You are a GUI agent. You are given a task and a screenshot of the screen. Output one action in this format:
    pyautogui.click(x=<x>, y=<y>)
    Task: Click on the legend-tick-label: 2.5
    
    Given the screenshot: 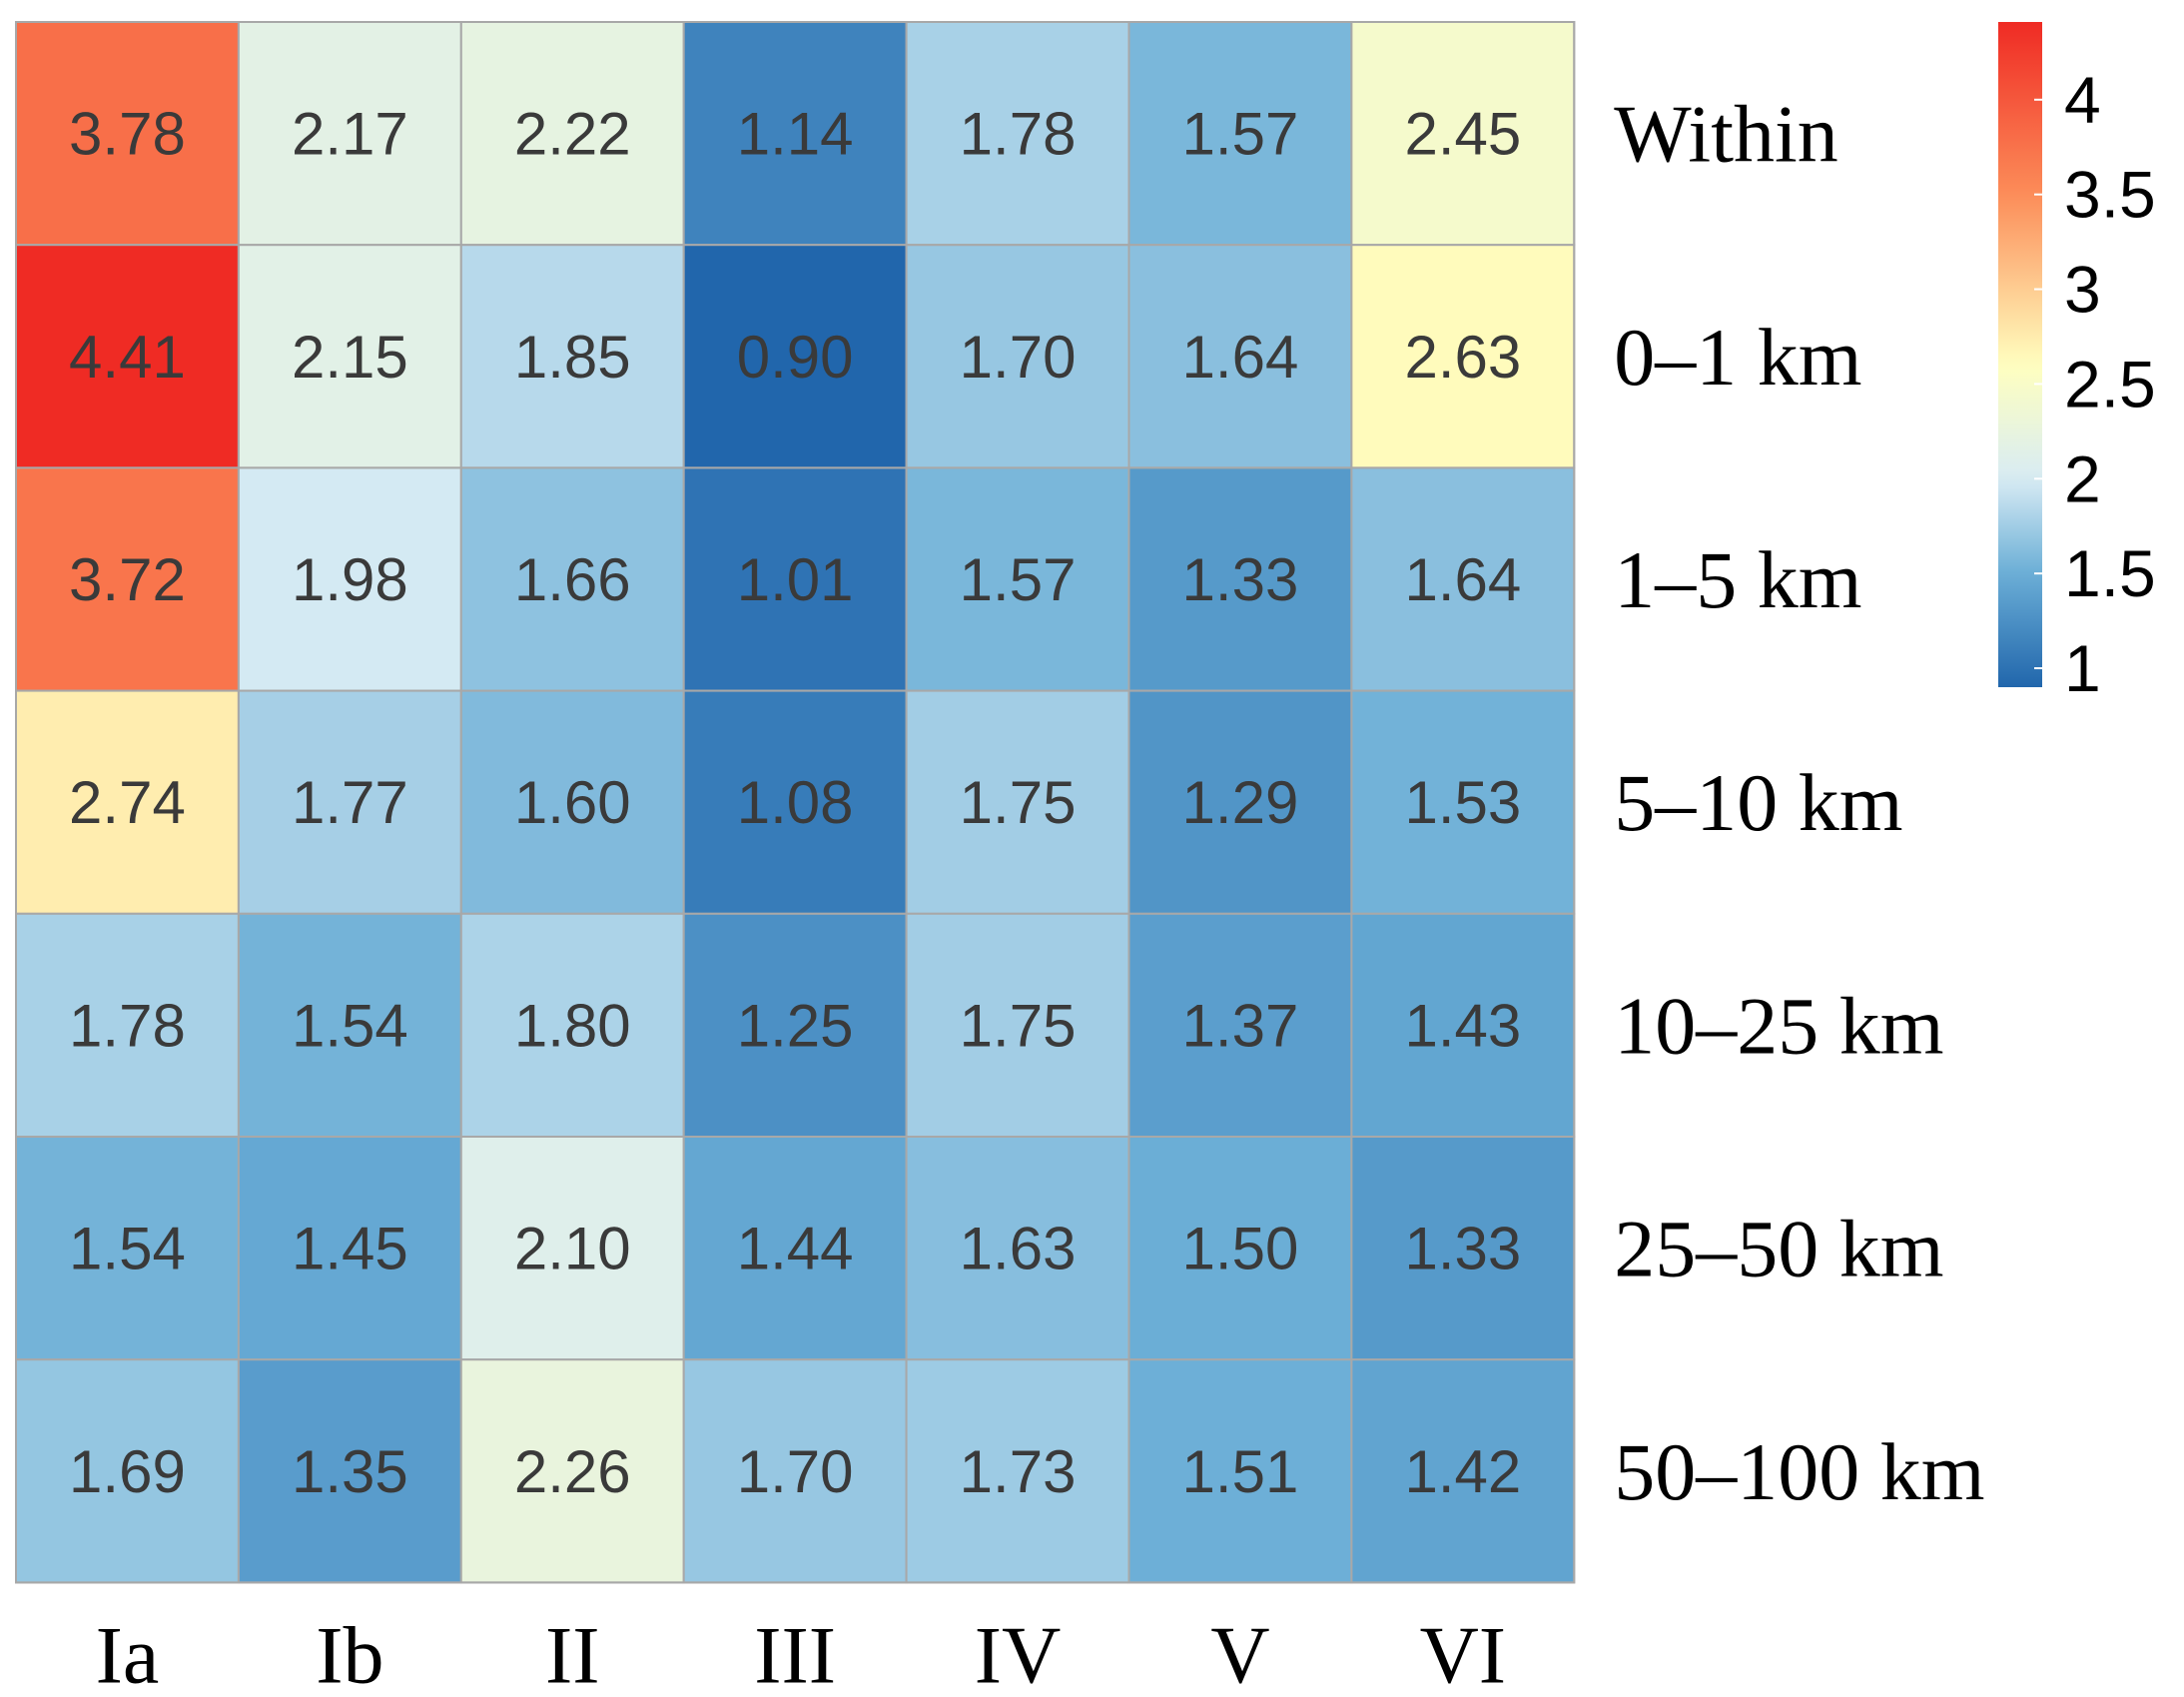 What is the action you would take?
    pyautogui.click(x=2110, y=384)
    